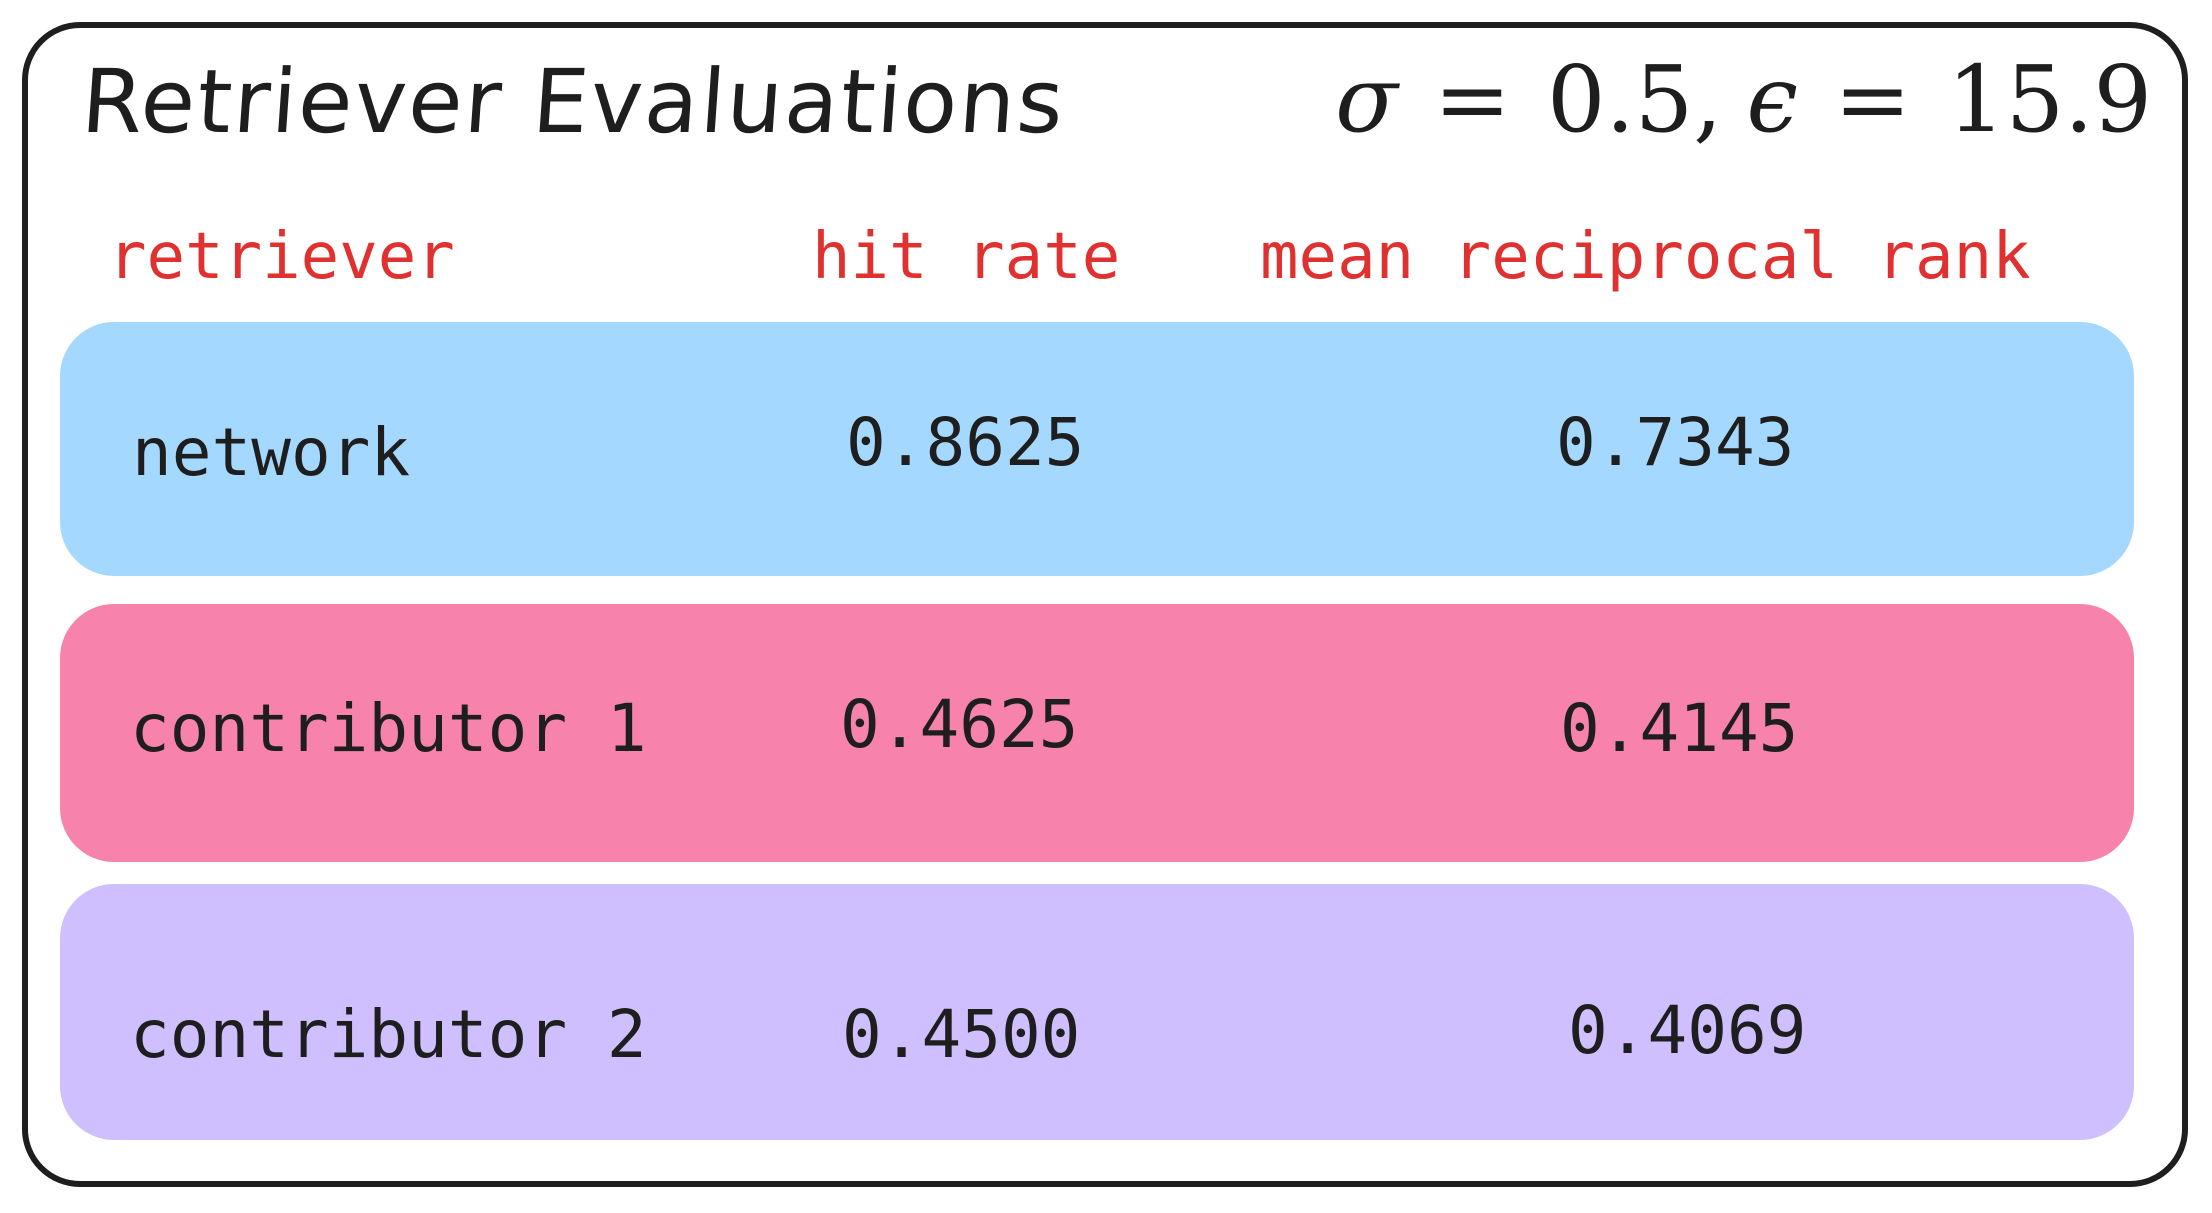 Image resolution: width=2212 pixels, height=1213 pixels. I want to click on row-hit-rate: 0.8625, so click(965, 442).